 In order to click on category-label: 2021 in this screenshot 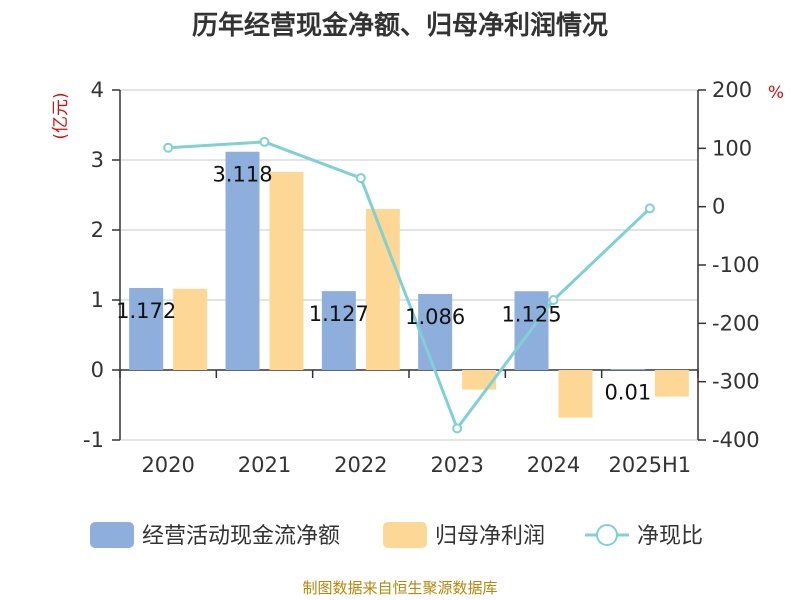, I will do `click(264, 465)`.